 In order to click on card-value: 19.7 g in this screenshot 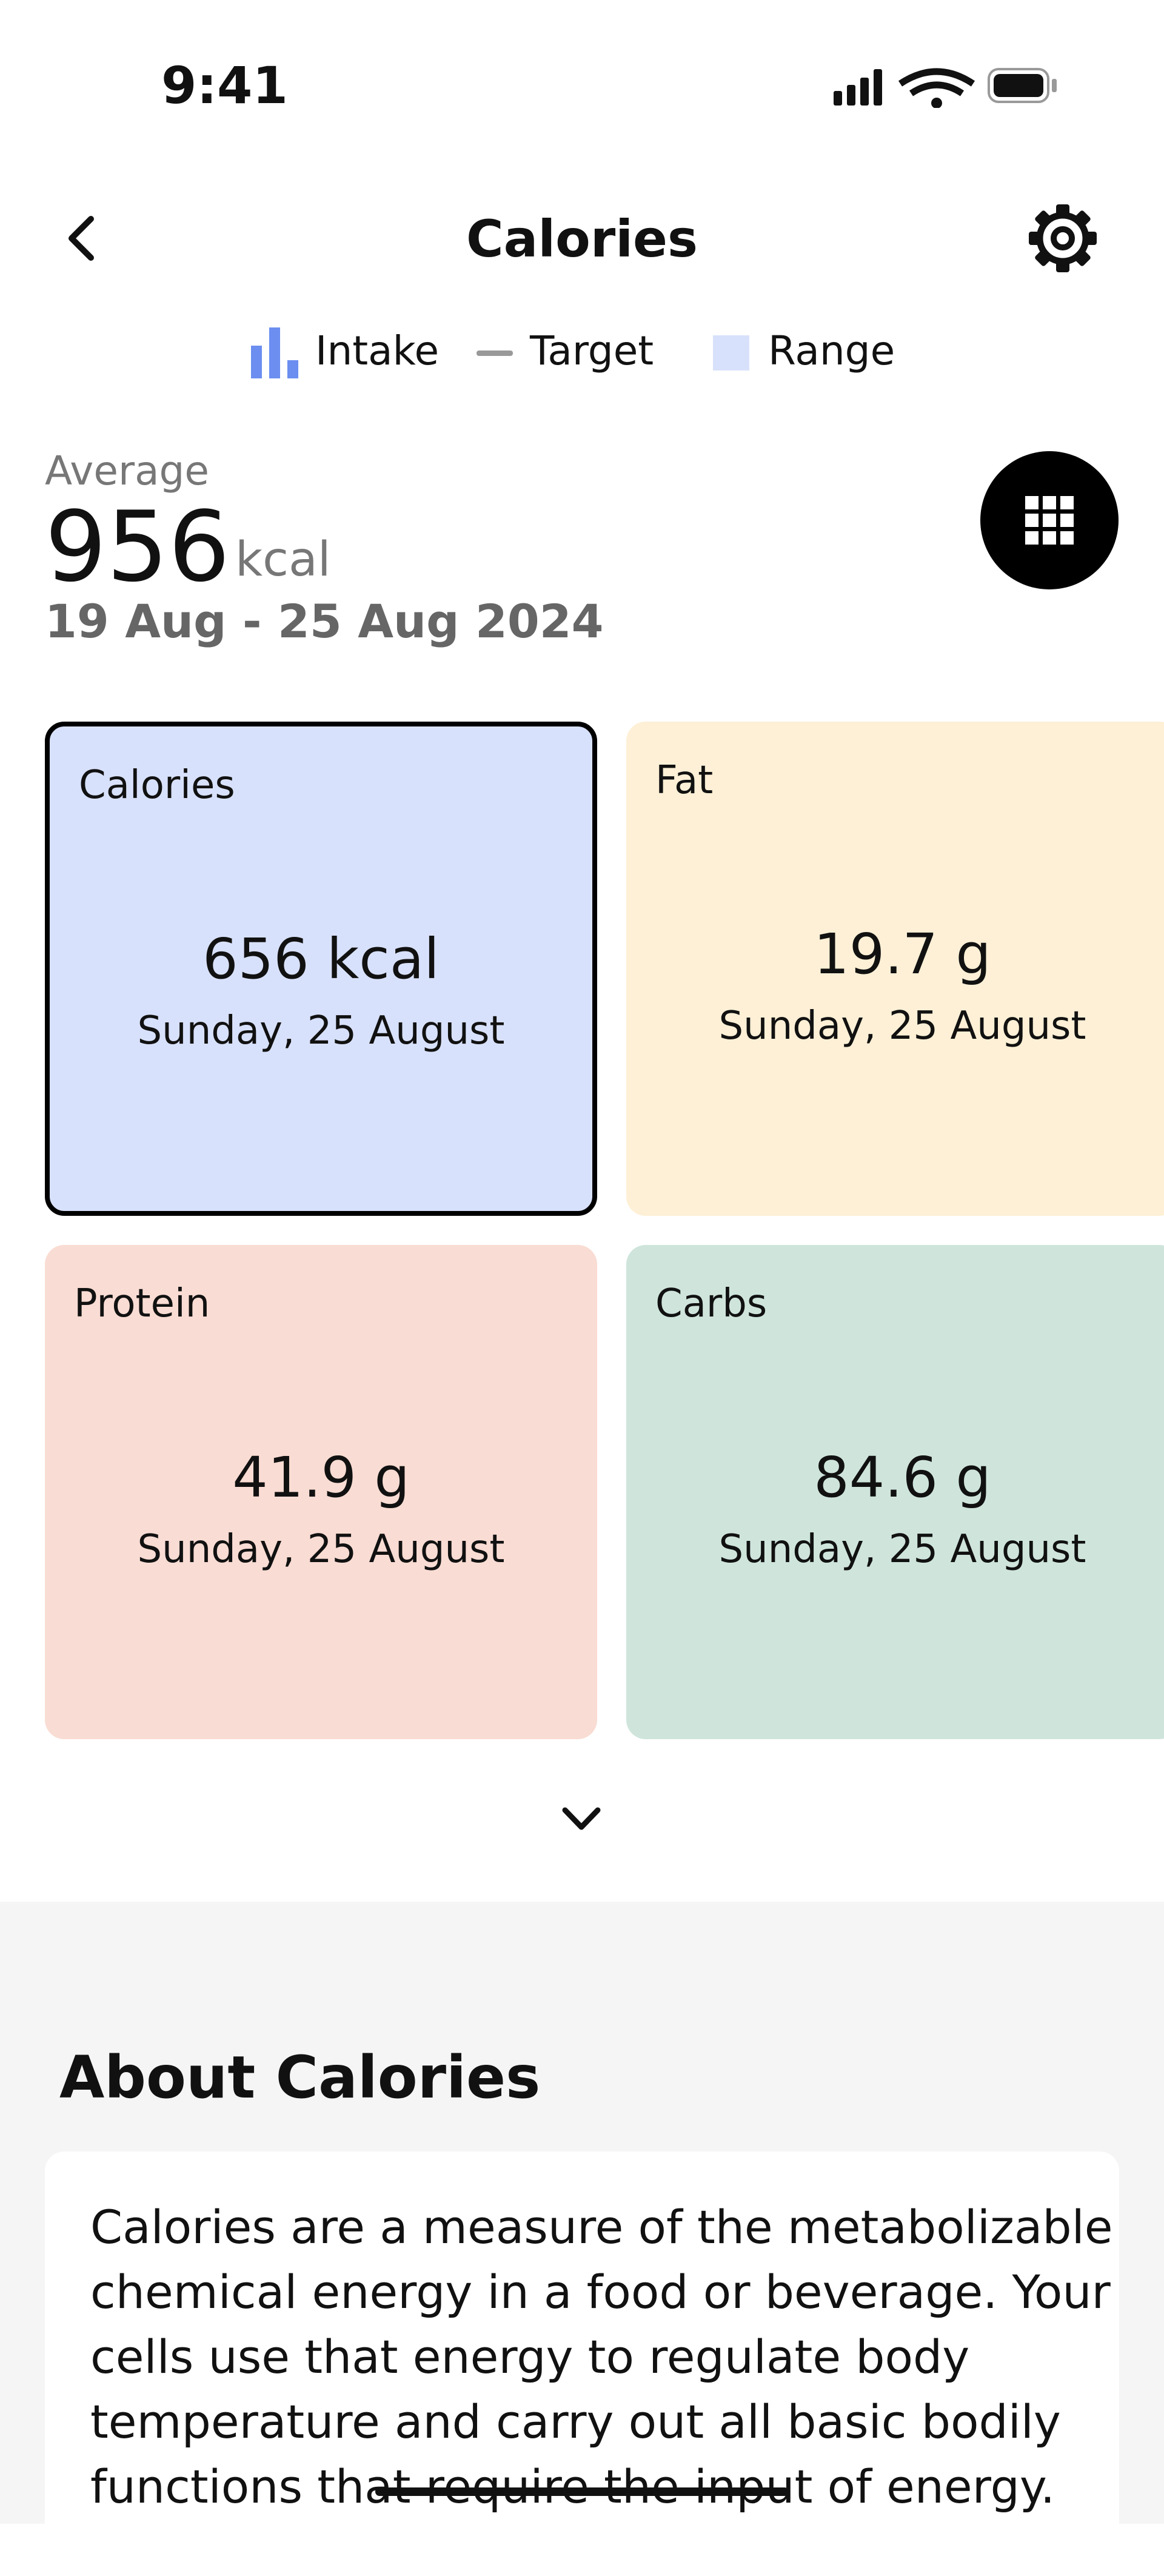, I will do `click(902, 955)`.